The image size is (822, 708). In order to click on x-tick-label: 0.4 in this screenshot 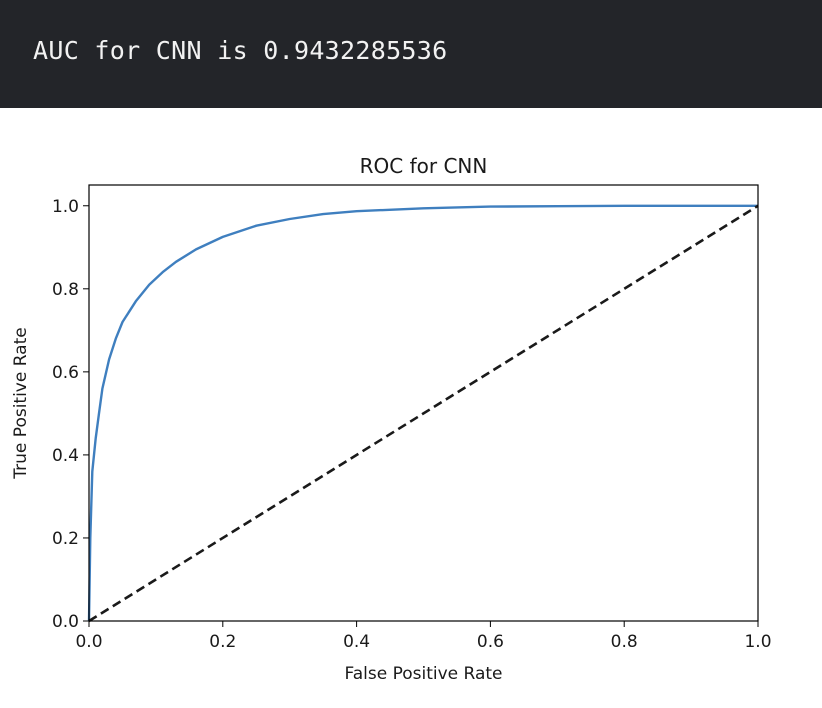, I will do `click(356, 642)`.